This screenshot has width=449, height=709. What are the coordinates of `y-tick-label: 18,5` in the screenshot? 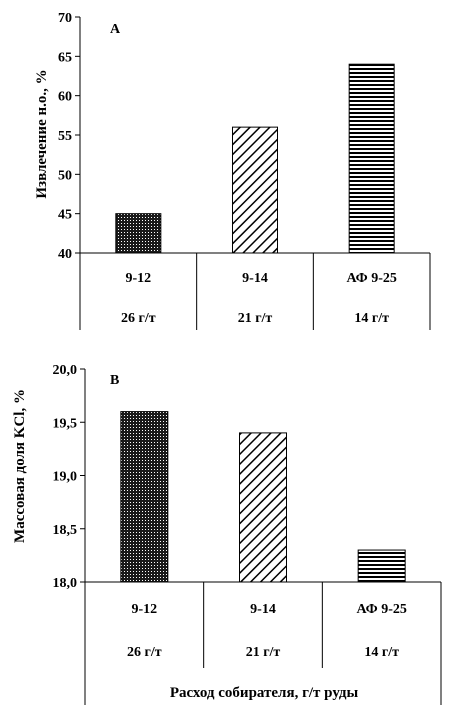 It's located at (65, 530).